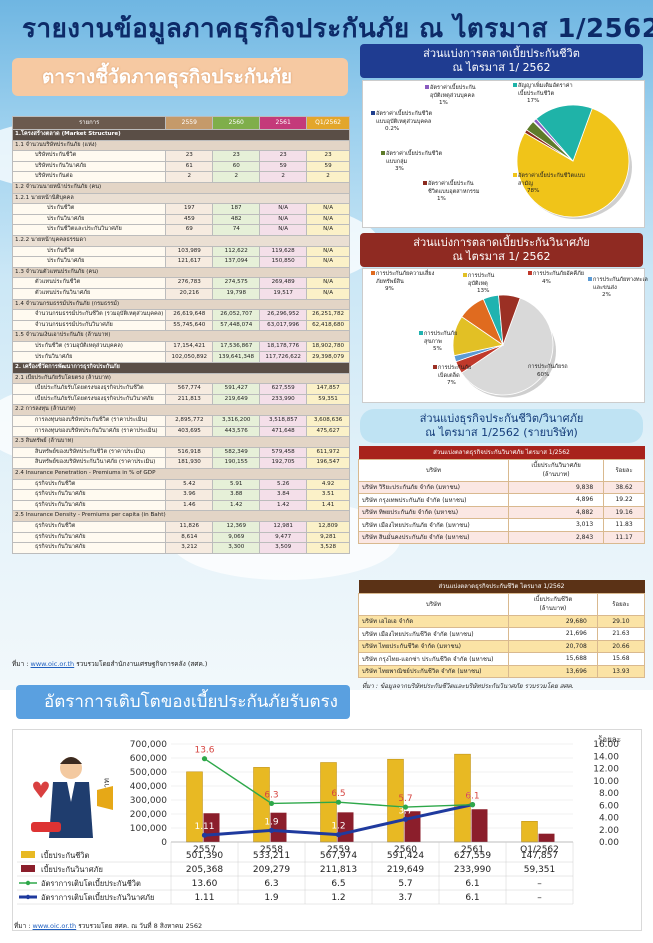 This screenshot has width=653, height=943. I want to click on legend-series-name: เบี้ยประกันวินาศภัย, so click(72, 869).